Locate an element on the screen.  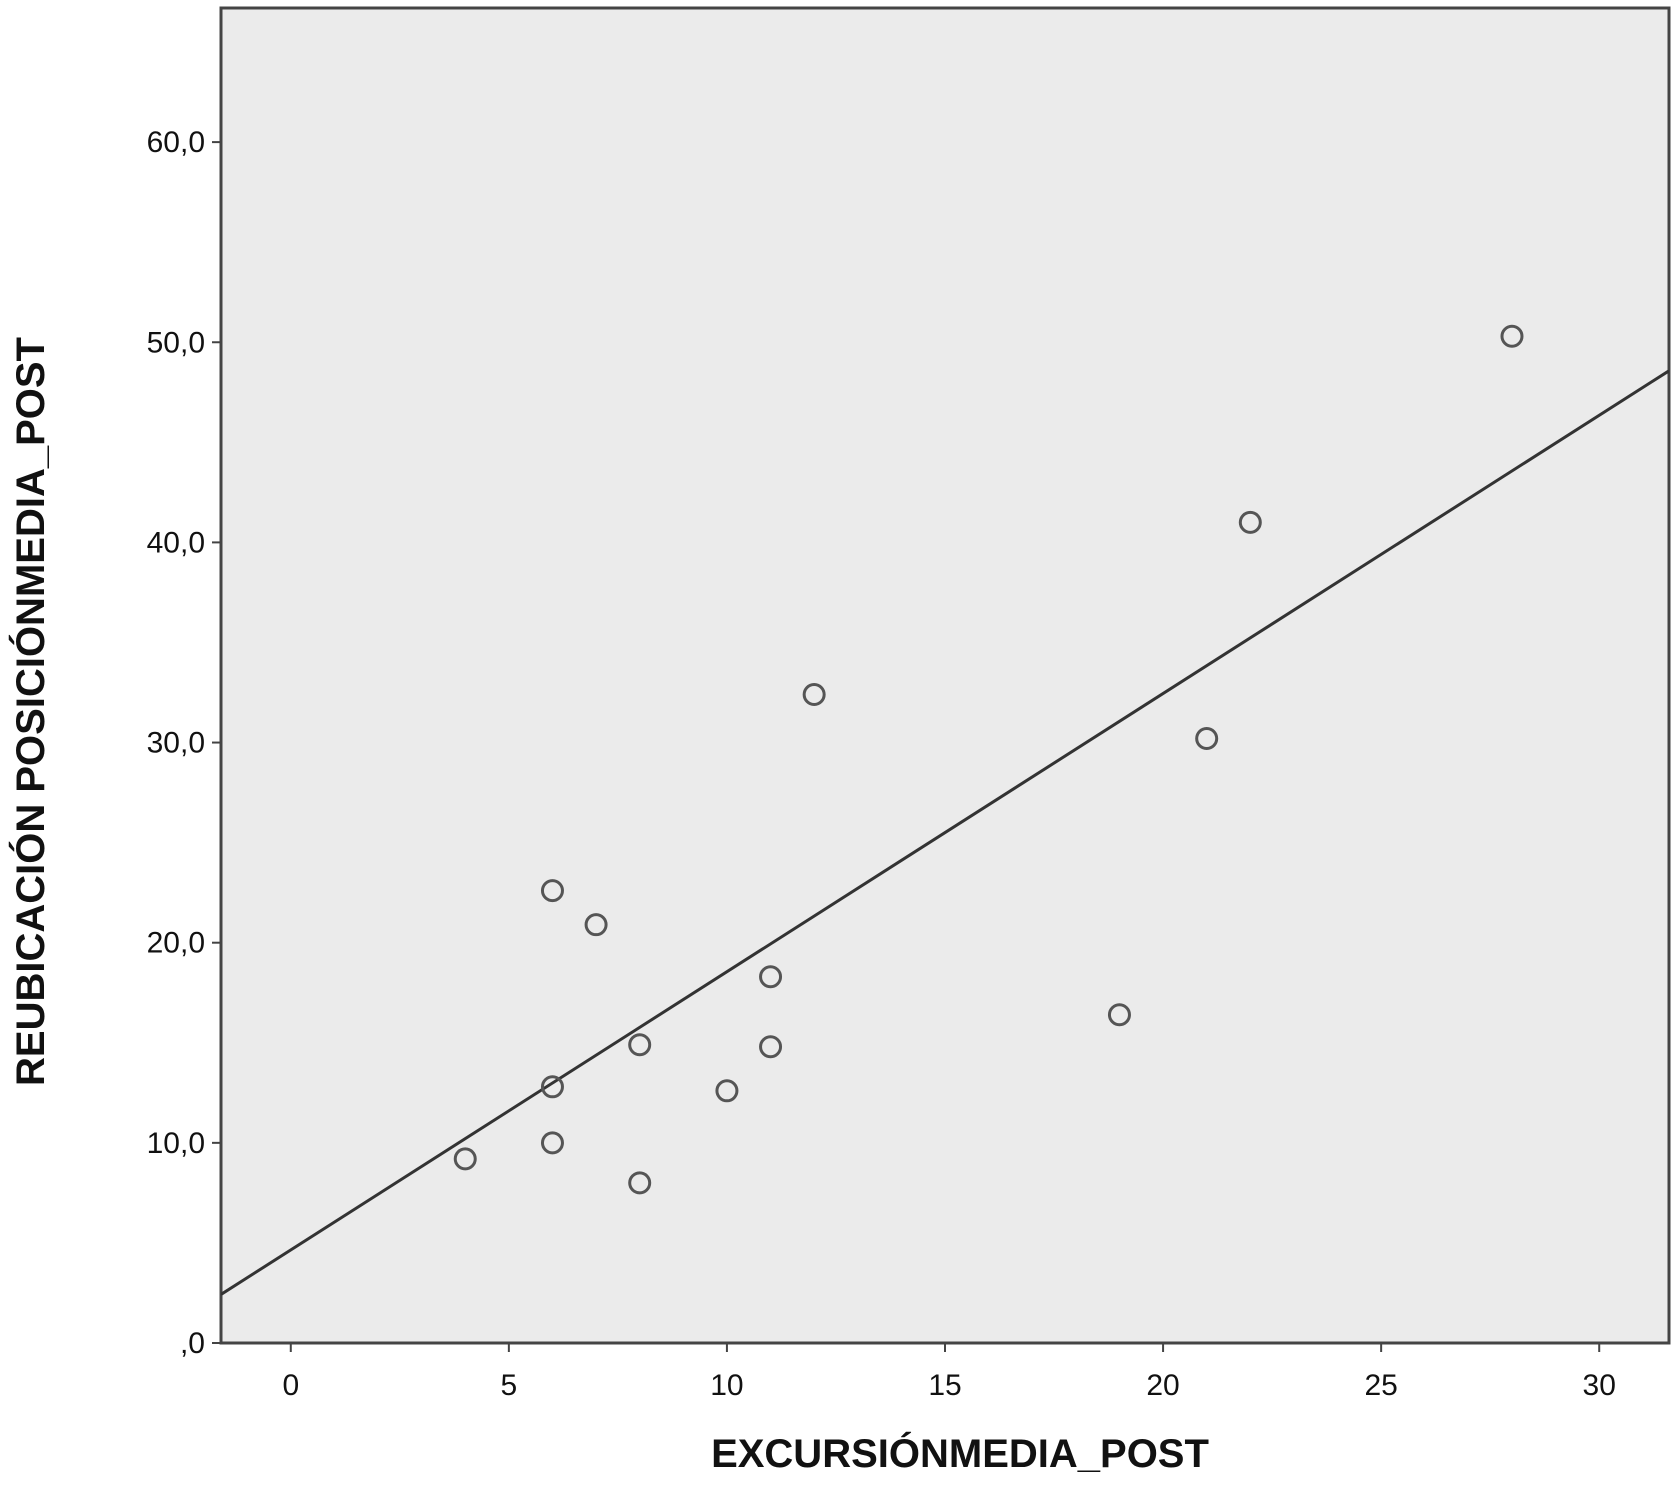
y-tick-label: 50,0 is located at coordinates (176, 342).